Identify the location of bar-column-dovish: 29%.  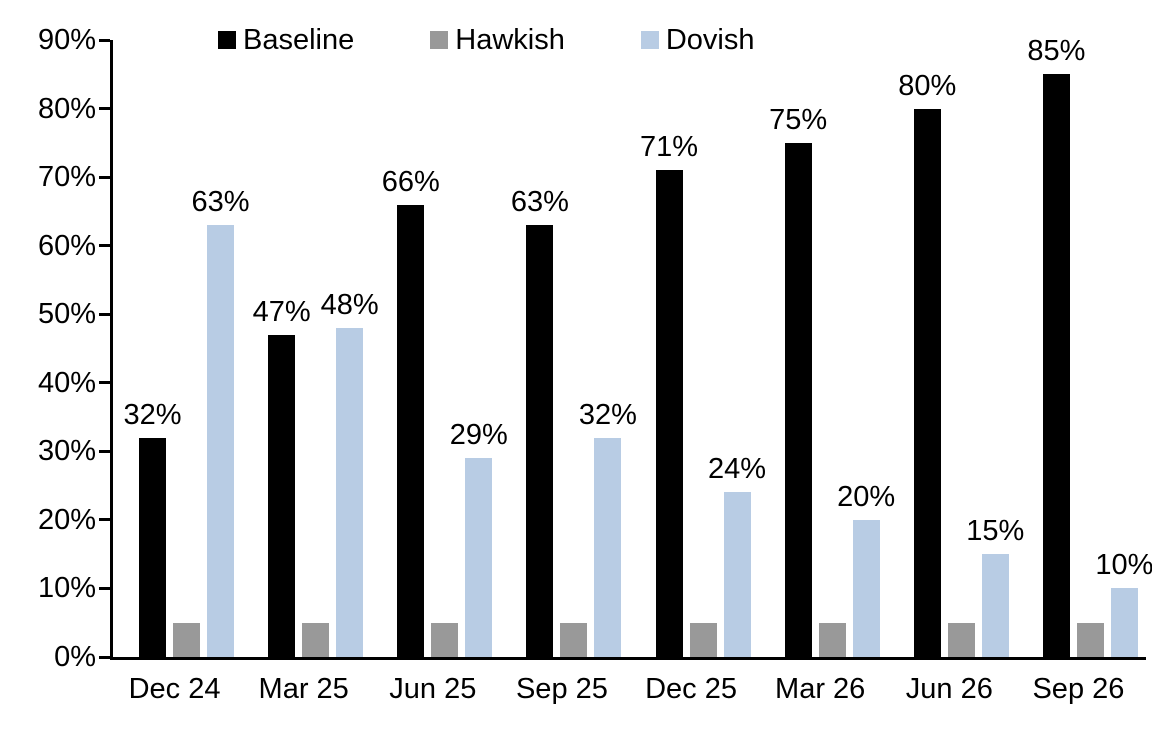
(479, 538).